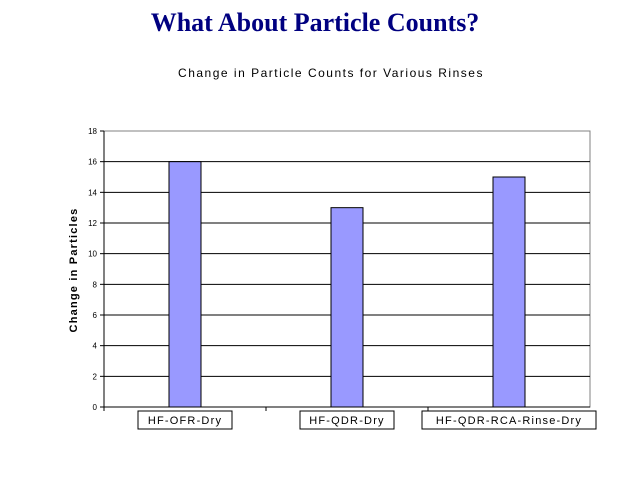 This screenshot has width=640, height=480. Describe the element at coordinates (509, 292) in the screenshot. I see `bar-hf-qdr-rca-rinse-dry` at that location.